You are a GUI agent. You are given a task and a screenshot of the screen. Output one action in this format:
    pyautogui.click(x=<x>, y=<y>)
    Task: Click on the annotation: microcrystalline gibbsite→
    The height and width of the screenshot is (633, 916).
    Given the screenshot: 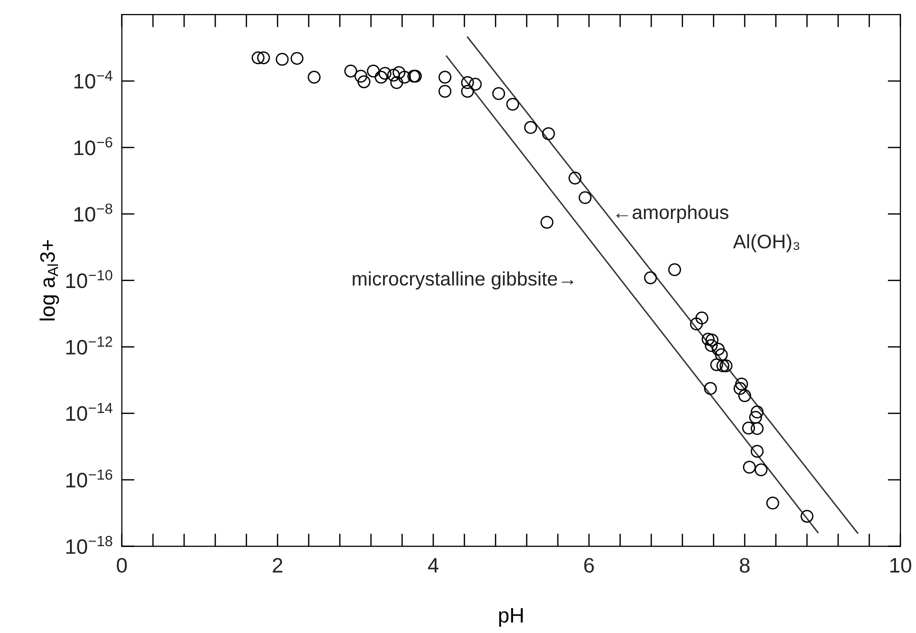 What is the action you would take?
    pyautogui.click(x=463, y=280)
    